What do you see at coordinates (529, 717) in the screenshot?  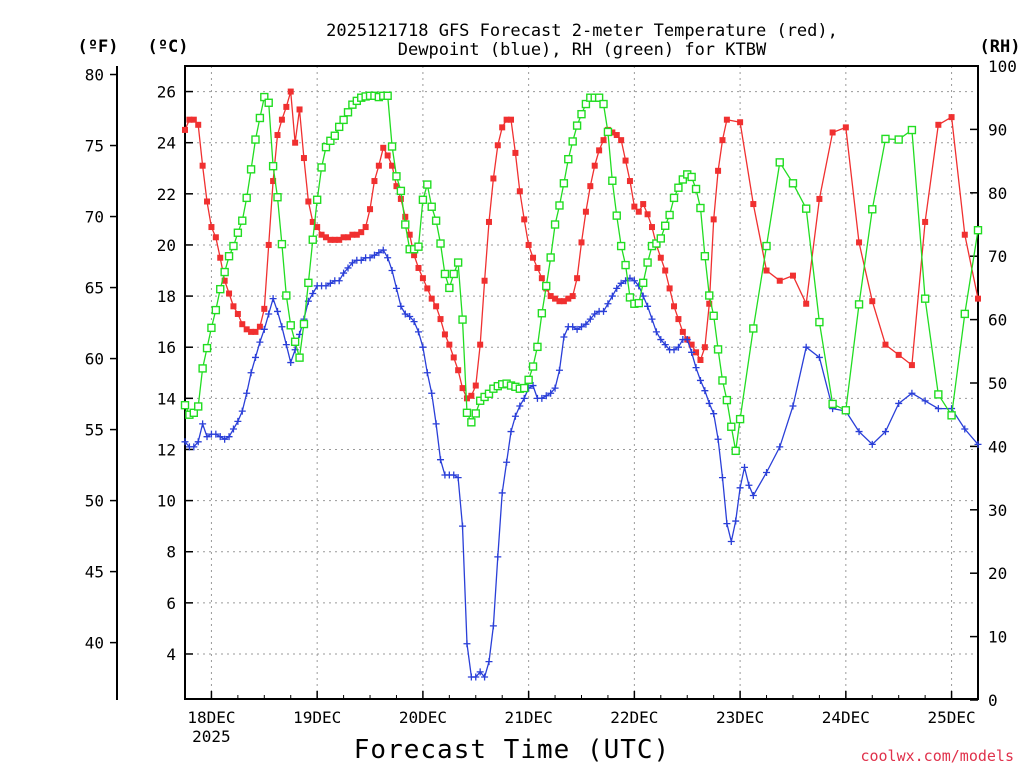 I see `x-tick-label: 21DEC` at bounding box center [529, 717].